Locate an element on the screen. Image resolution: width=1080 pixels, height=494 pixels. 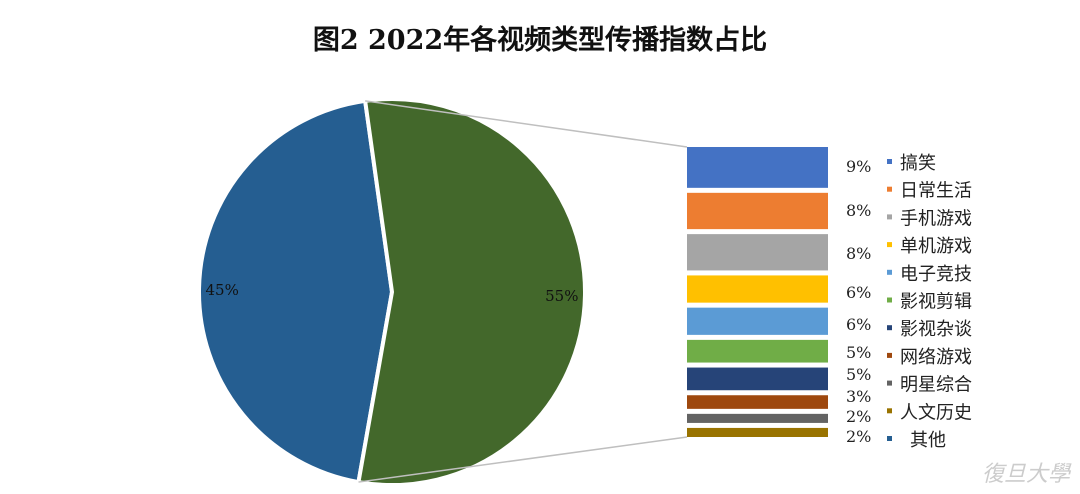
legend-marker-手机游戏 is located at coordinates (889, 217).